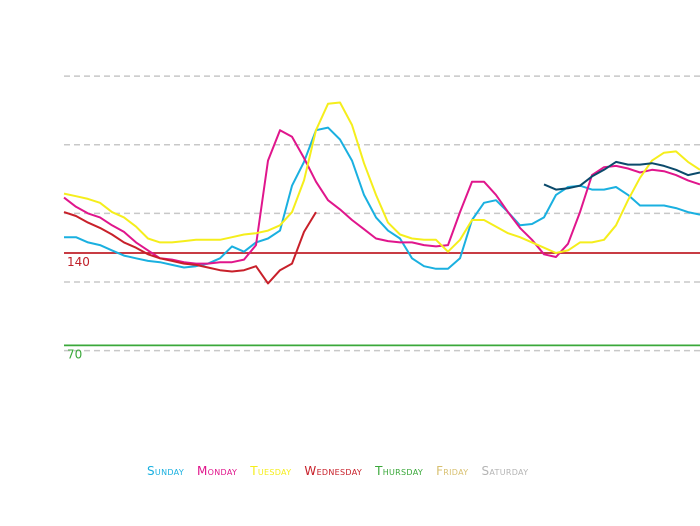  Describe the element at coordinates (271, 471) in the screenshot. I see `legend-item: Tuesday` at that location.